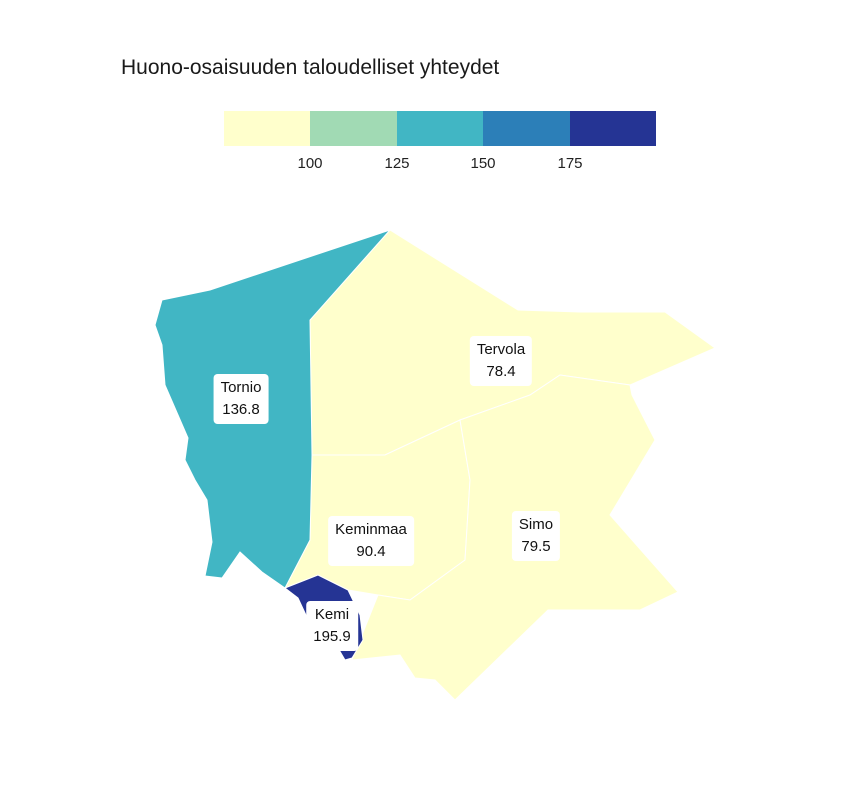 The height and width of the screenshot is (792, 864). Describe the element at coordinates (371, 551) in the screenshot. I see `region-value: 90.4` at that location.